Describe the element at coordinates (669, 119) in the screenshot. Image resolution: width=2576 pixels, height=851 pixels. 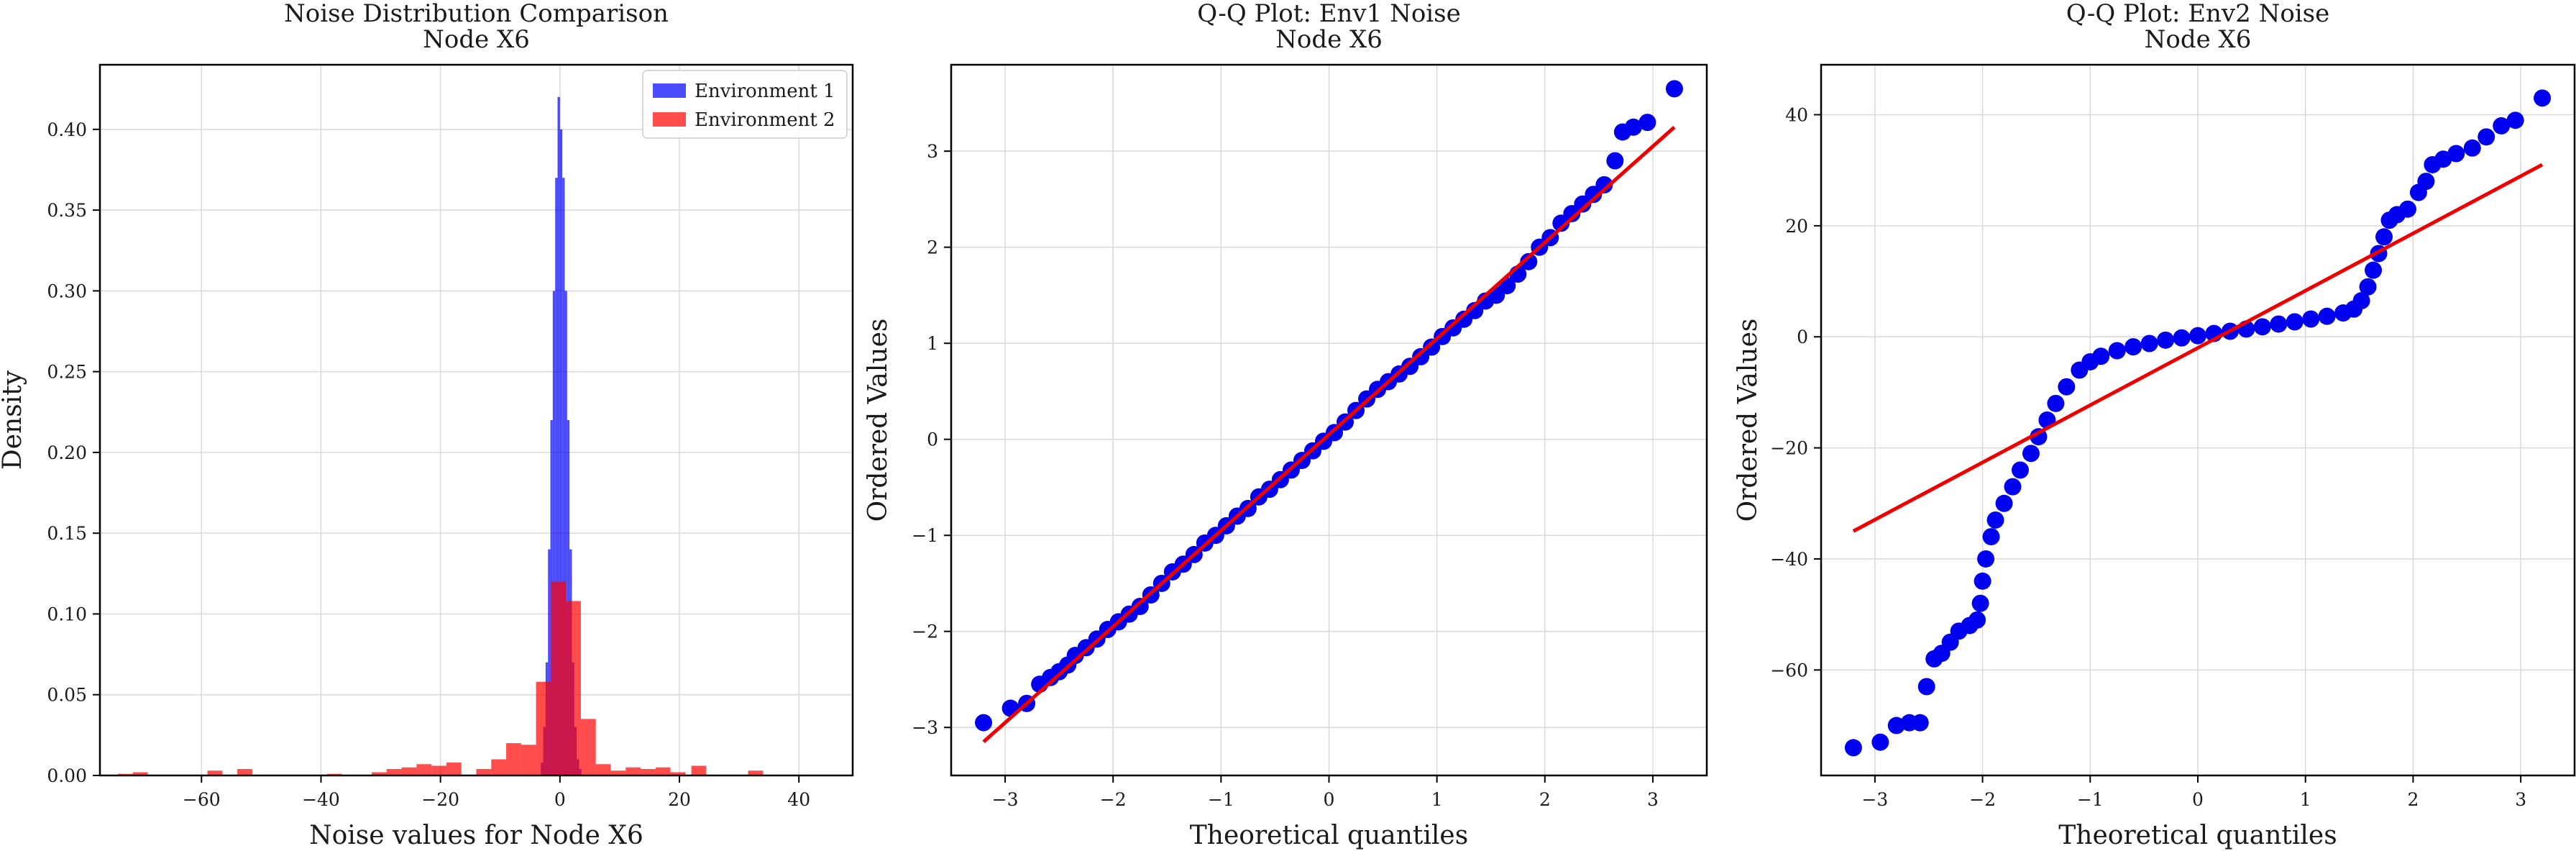
I see `legend-swatch` at that location.